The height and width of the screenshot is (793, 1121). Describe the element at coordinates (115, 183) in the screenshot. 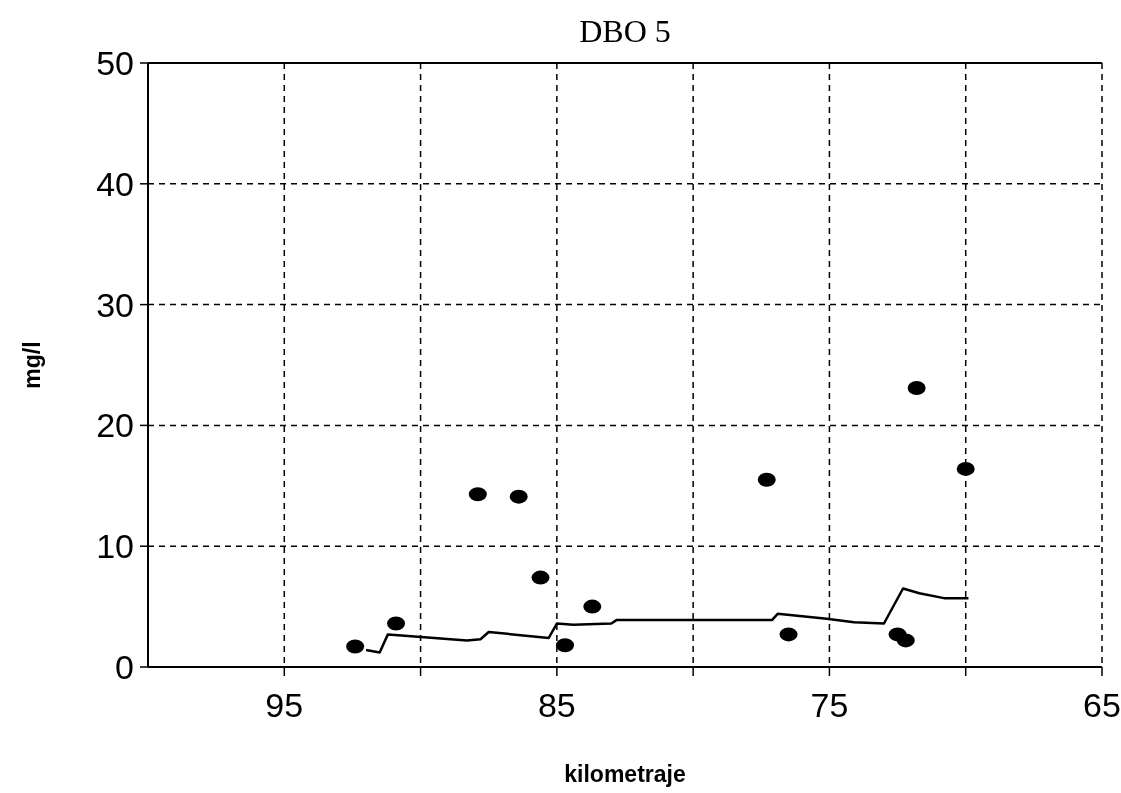

I see `y-tick-label: 40` at that location.